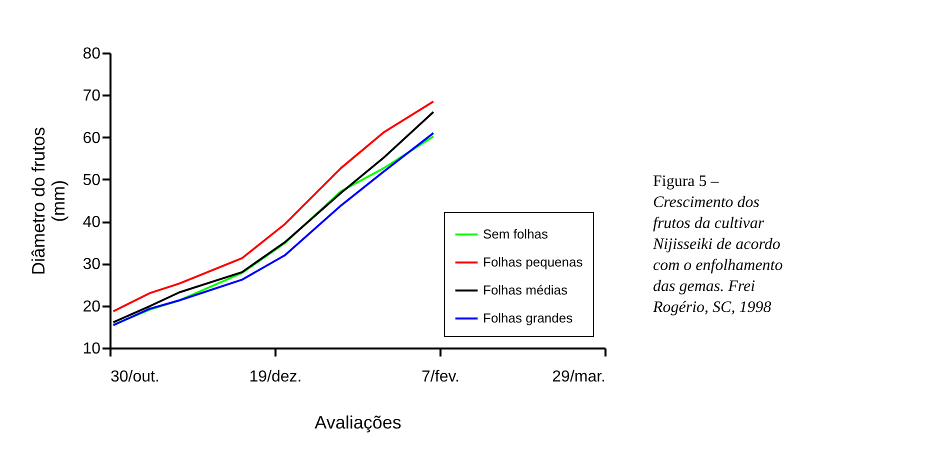  Describe the element at coordinates (528, 318) in the screenshot. I see `legend-label: Folhas grandes` at that location.